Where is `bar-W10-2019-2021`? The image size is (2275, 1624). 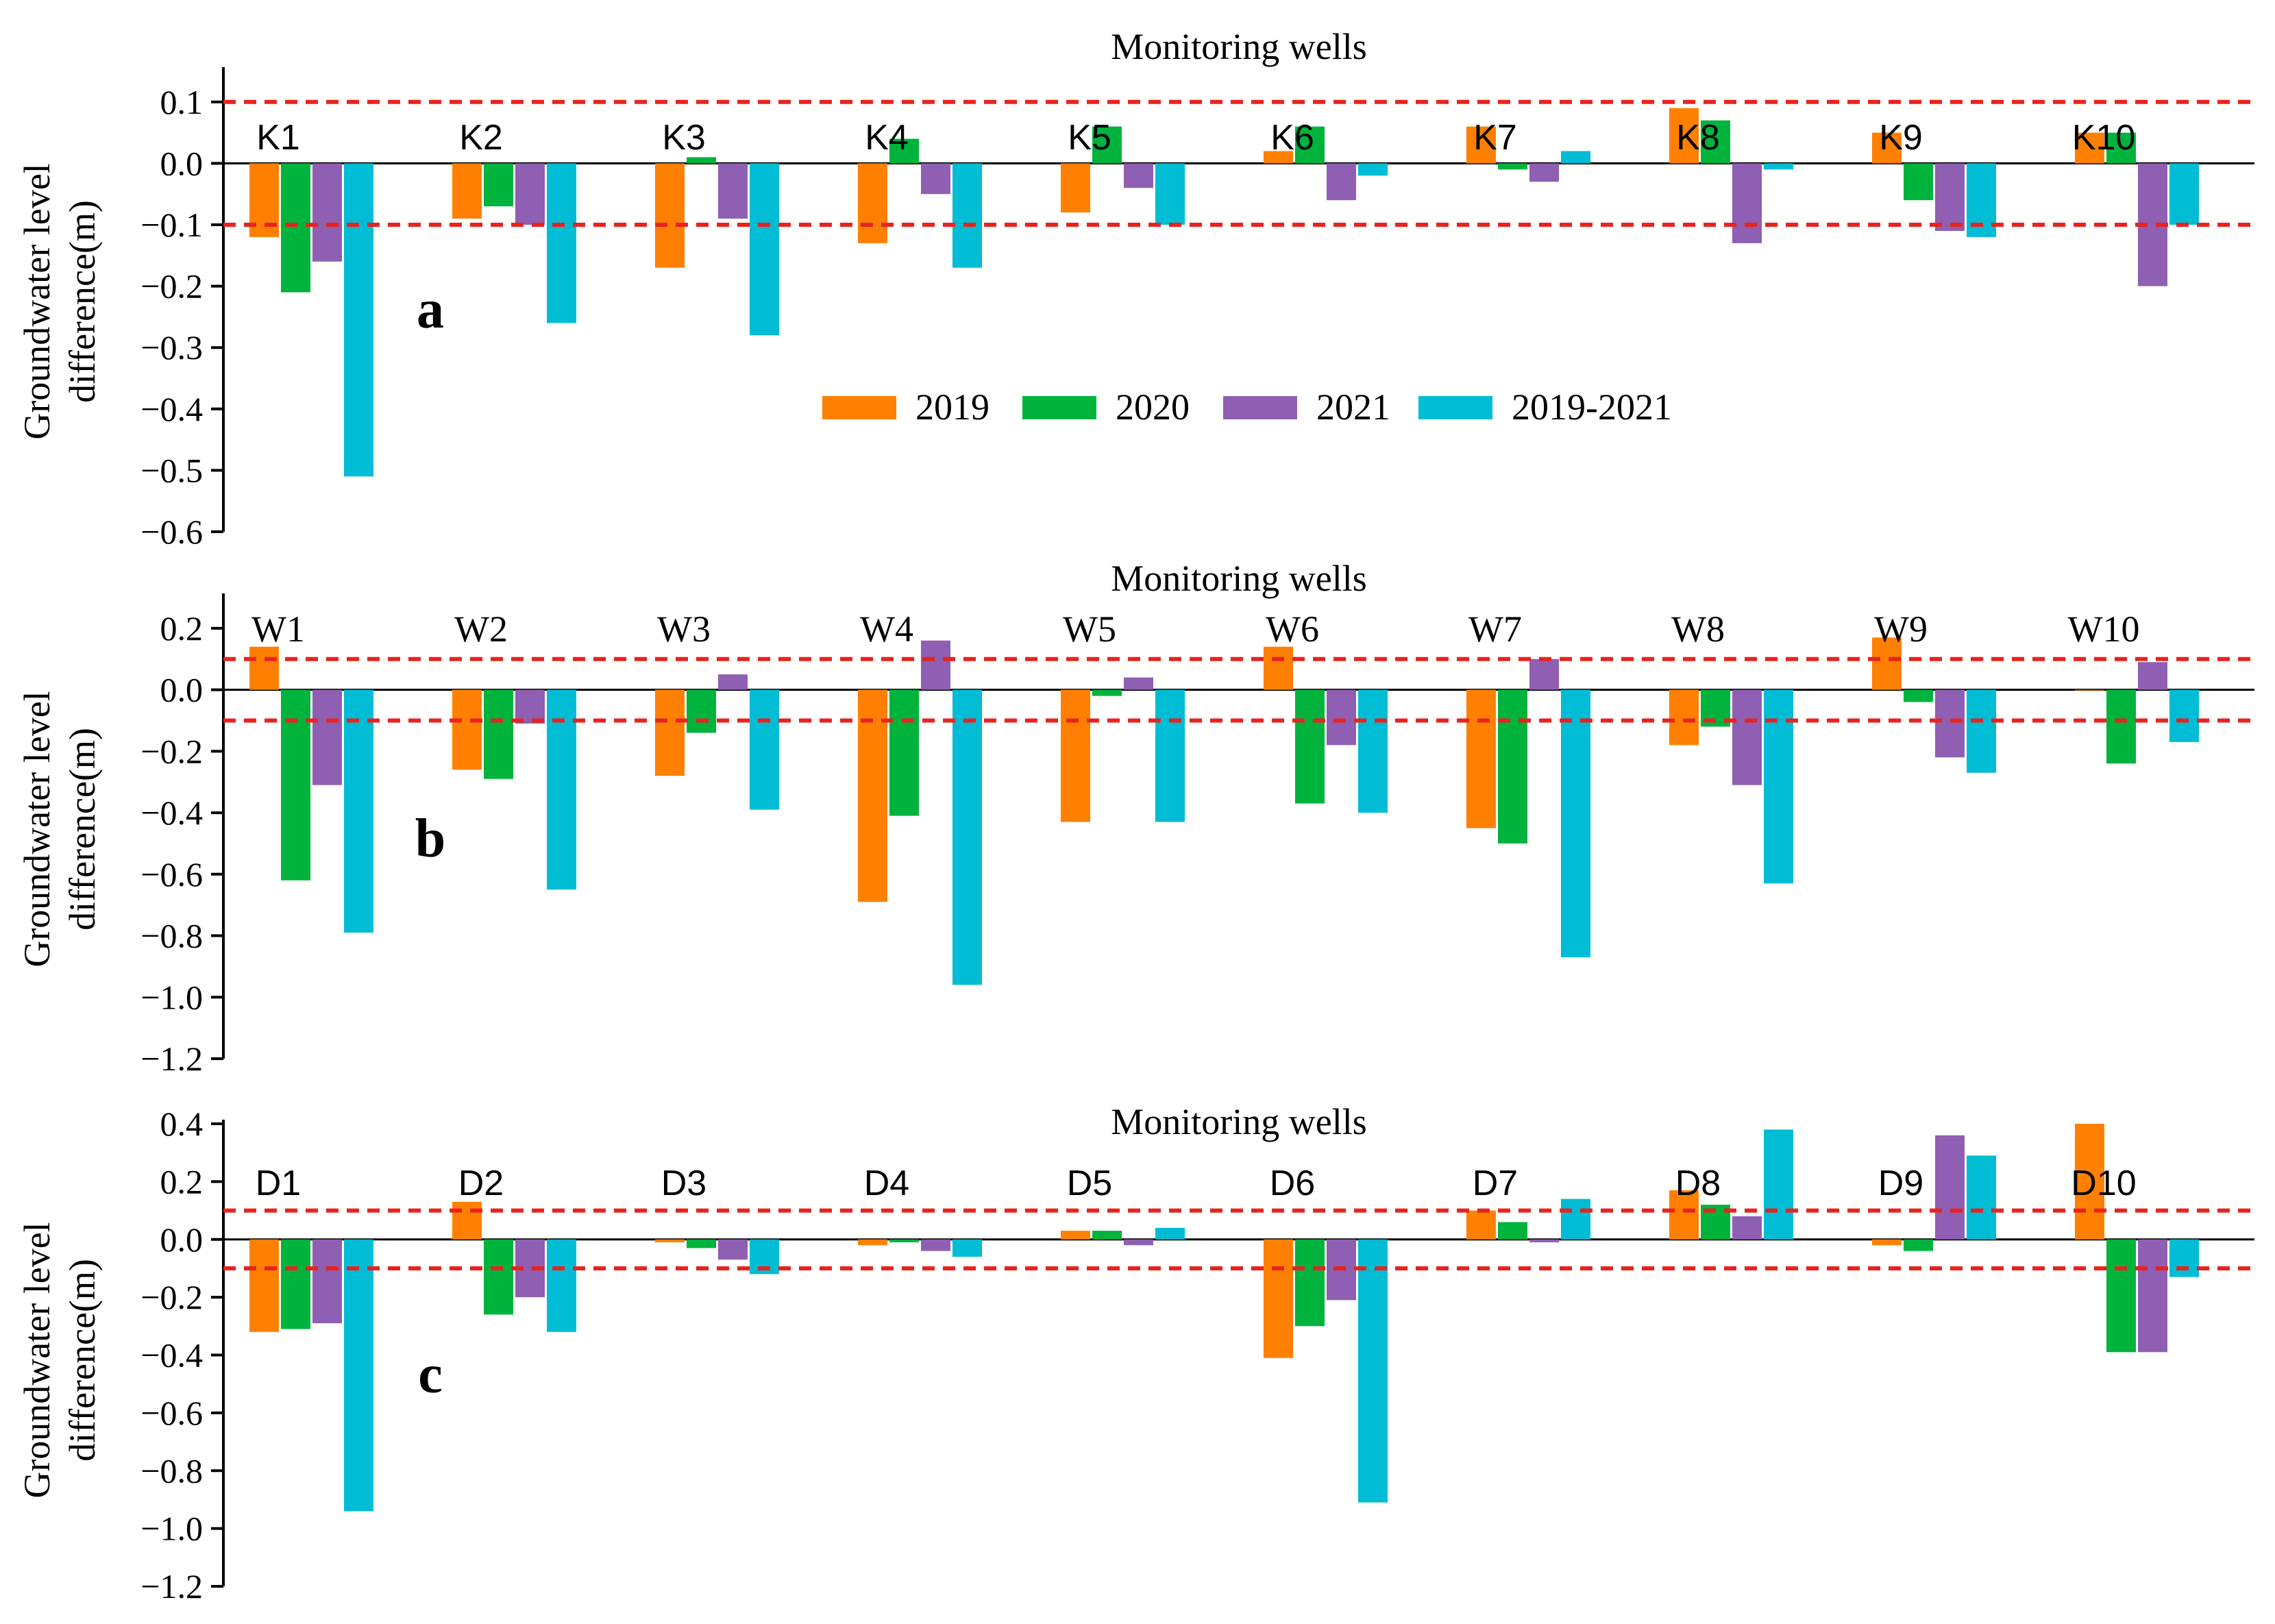 bar-W10-2019-2021 is located at coordinates (2184, 715).